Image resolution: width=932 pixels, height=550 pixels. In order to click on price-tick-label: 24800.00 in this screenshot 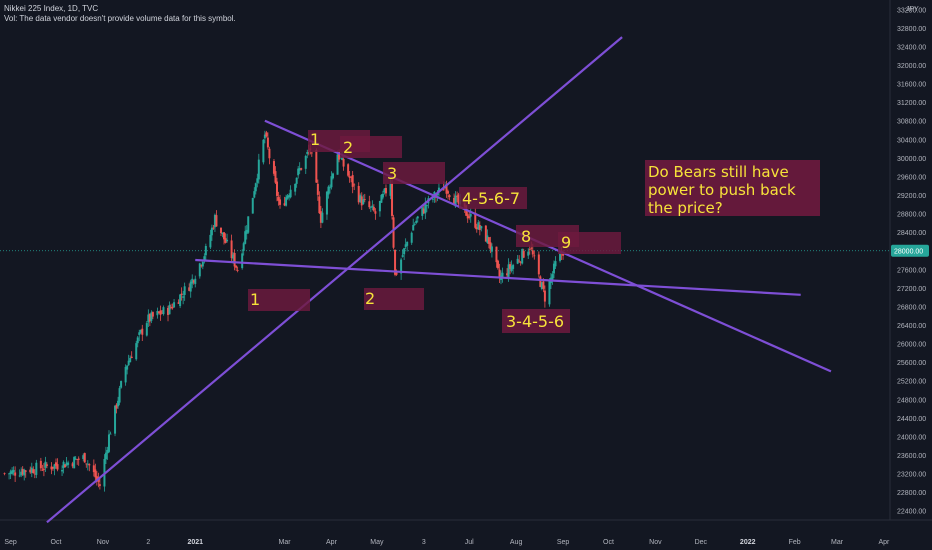, I will do `click(911, 400)`.